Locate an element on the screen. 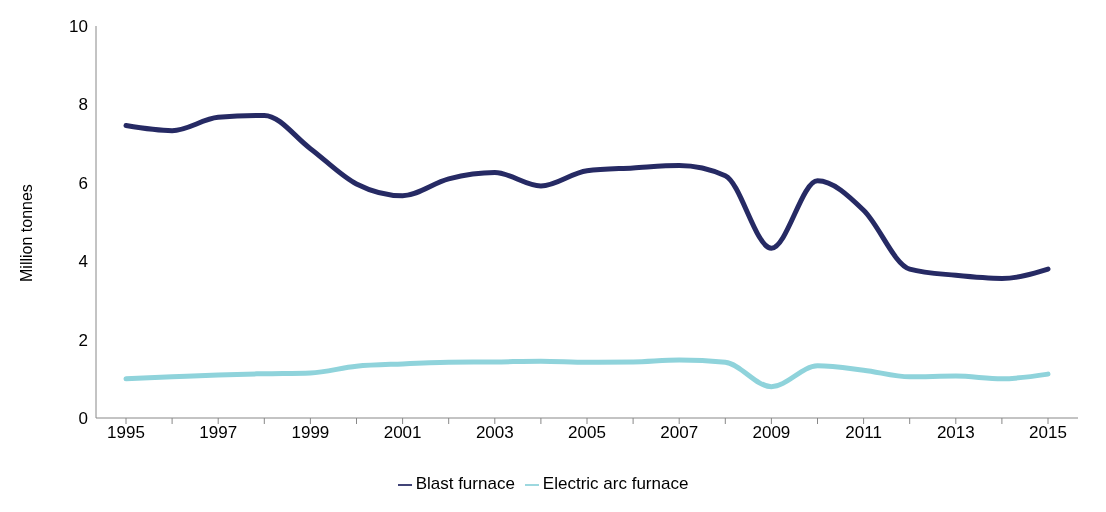 This screenshot has width=1106, height=512. x-tick-label: 2009 is located at coordinates (771, 433).